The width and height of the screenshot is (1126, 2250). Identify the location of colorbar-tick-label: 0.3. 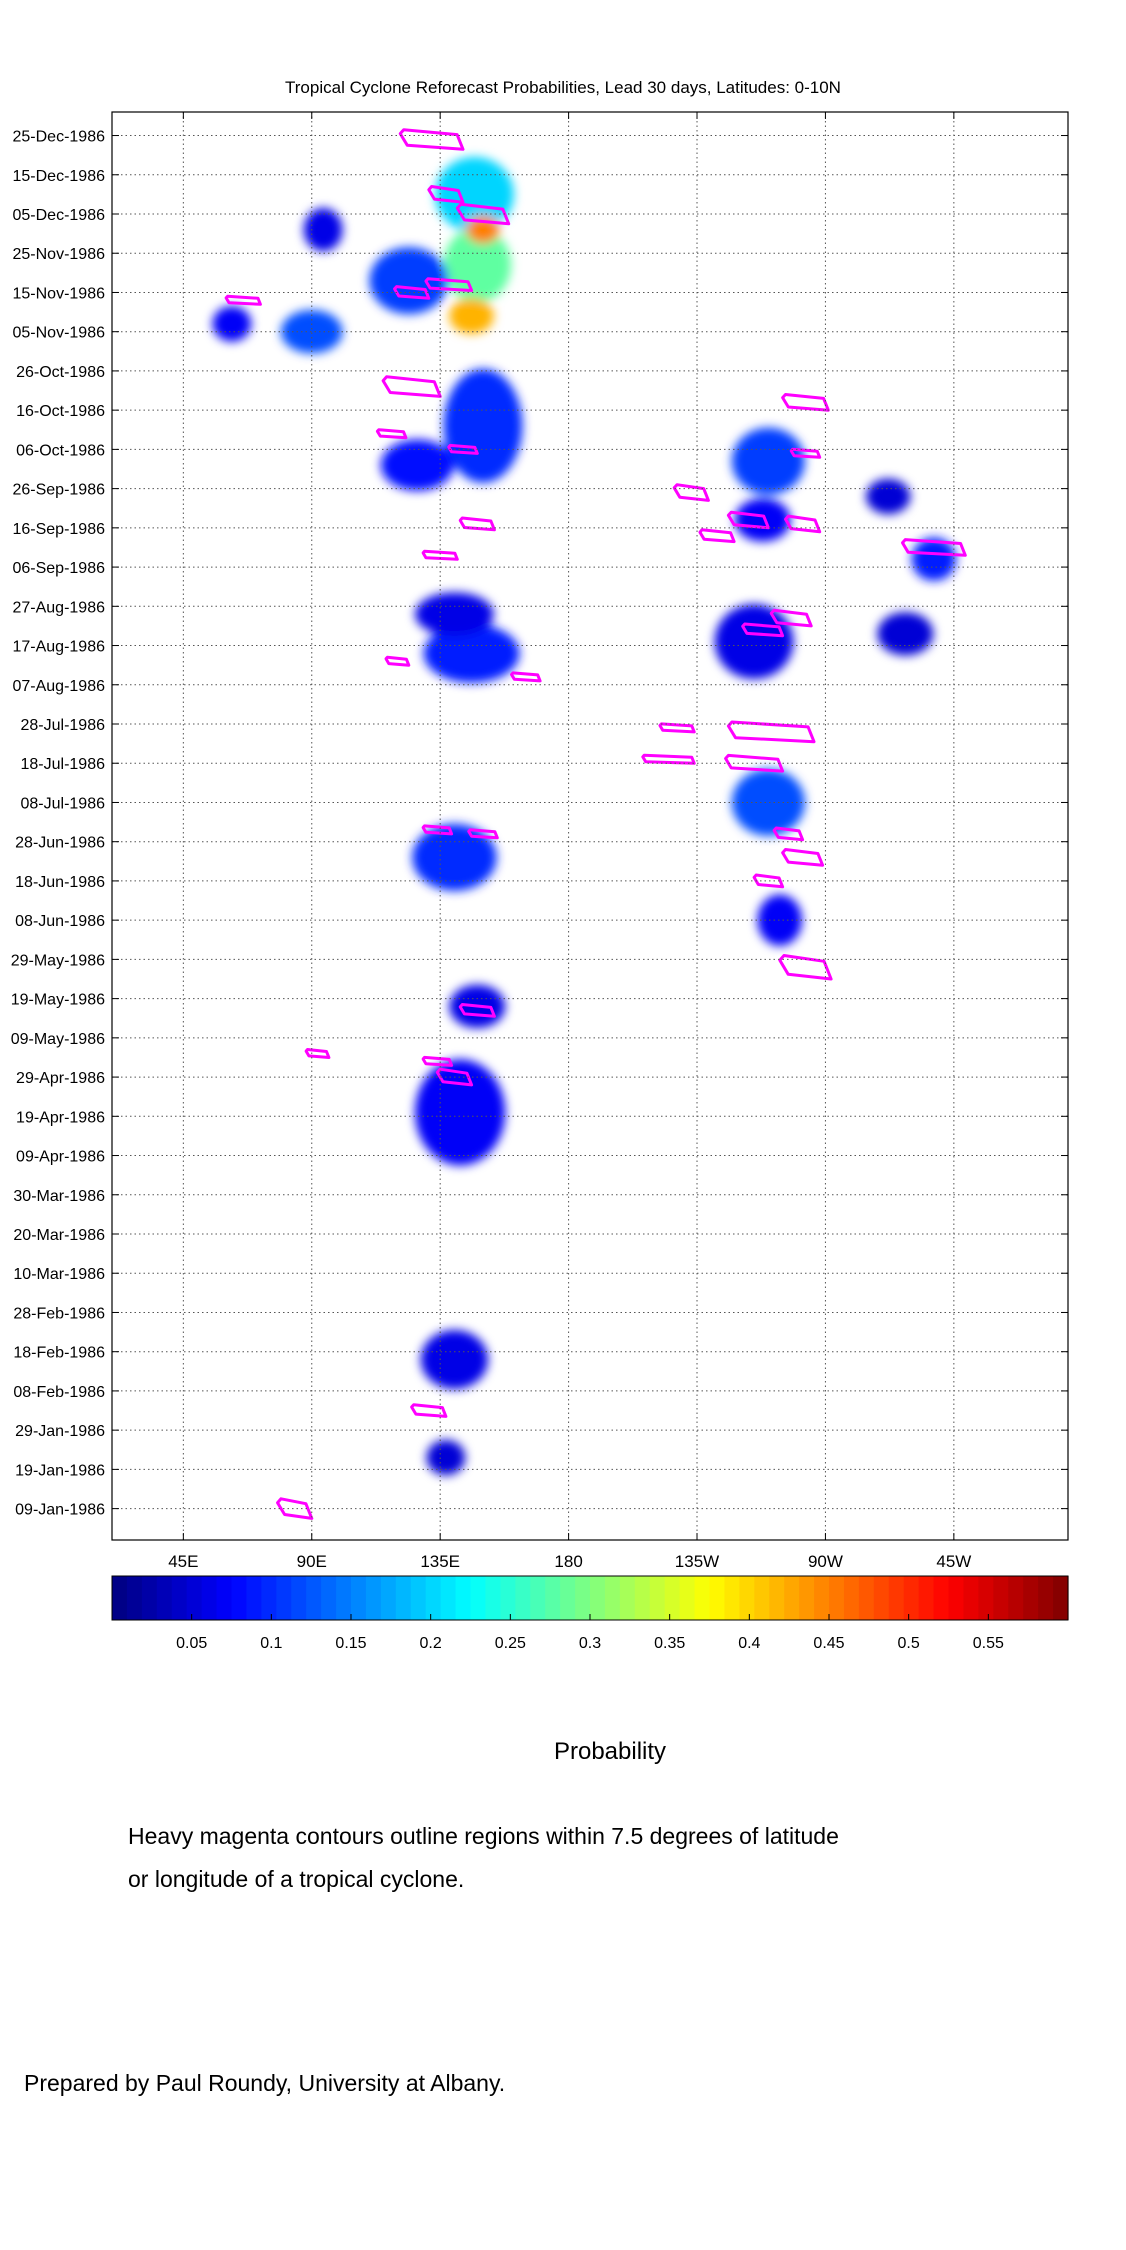
(590, 1643).